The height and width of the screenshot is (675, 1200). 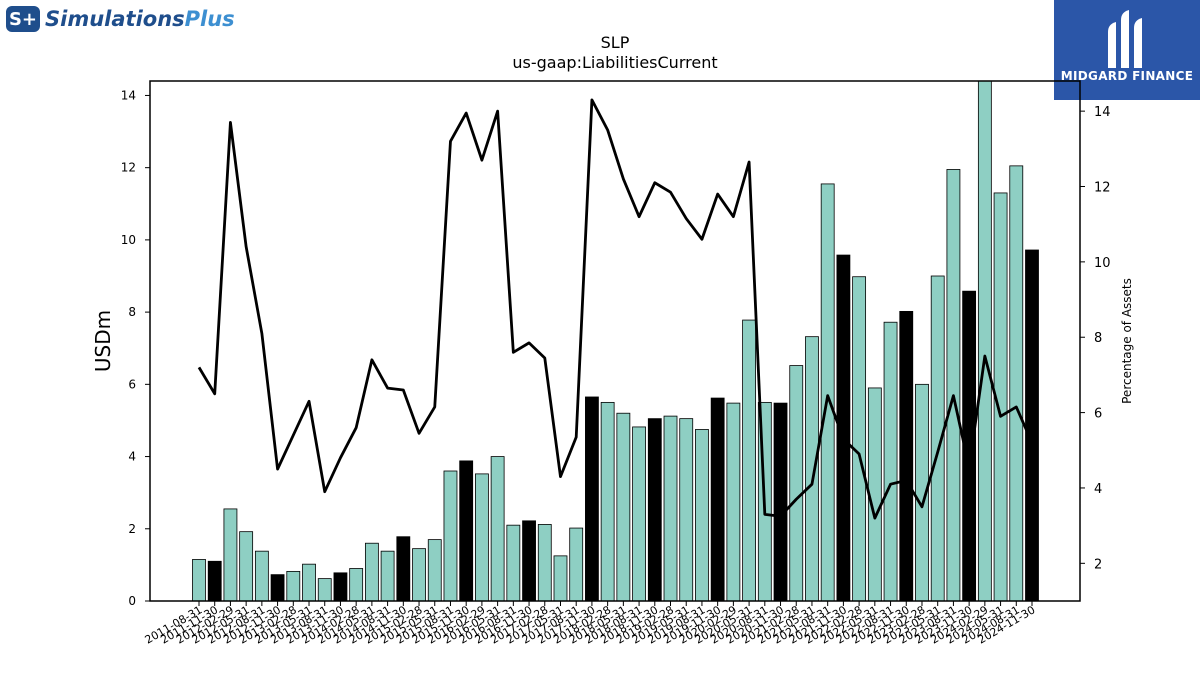 I want to click on y-tick-label-0: 0, so click(x=132, y=601).